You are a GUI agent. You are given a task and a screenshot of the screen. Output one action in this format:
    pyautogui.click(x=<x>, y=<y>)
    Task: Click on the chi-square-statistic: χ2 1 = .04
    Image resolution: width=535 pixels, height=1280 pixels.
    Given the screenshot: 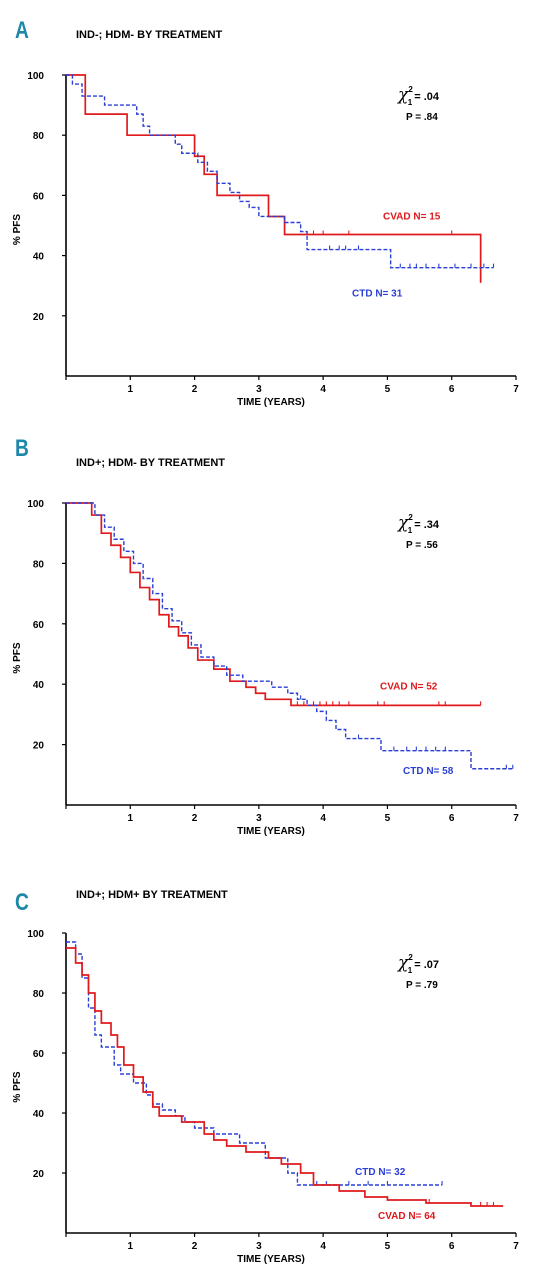 What is the action you would take?
    pyautogui.click(x=418, y=96)
    